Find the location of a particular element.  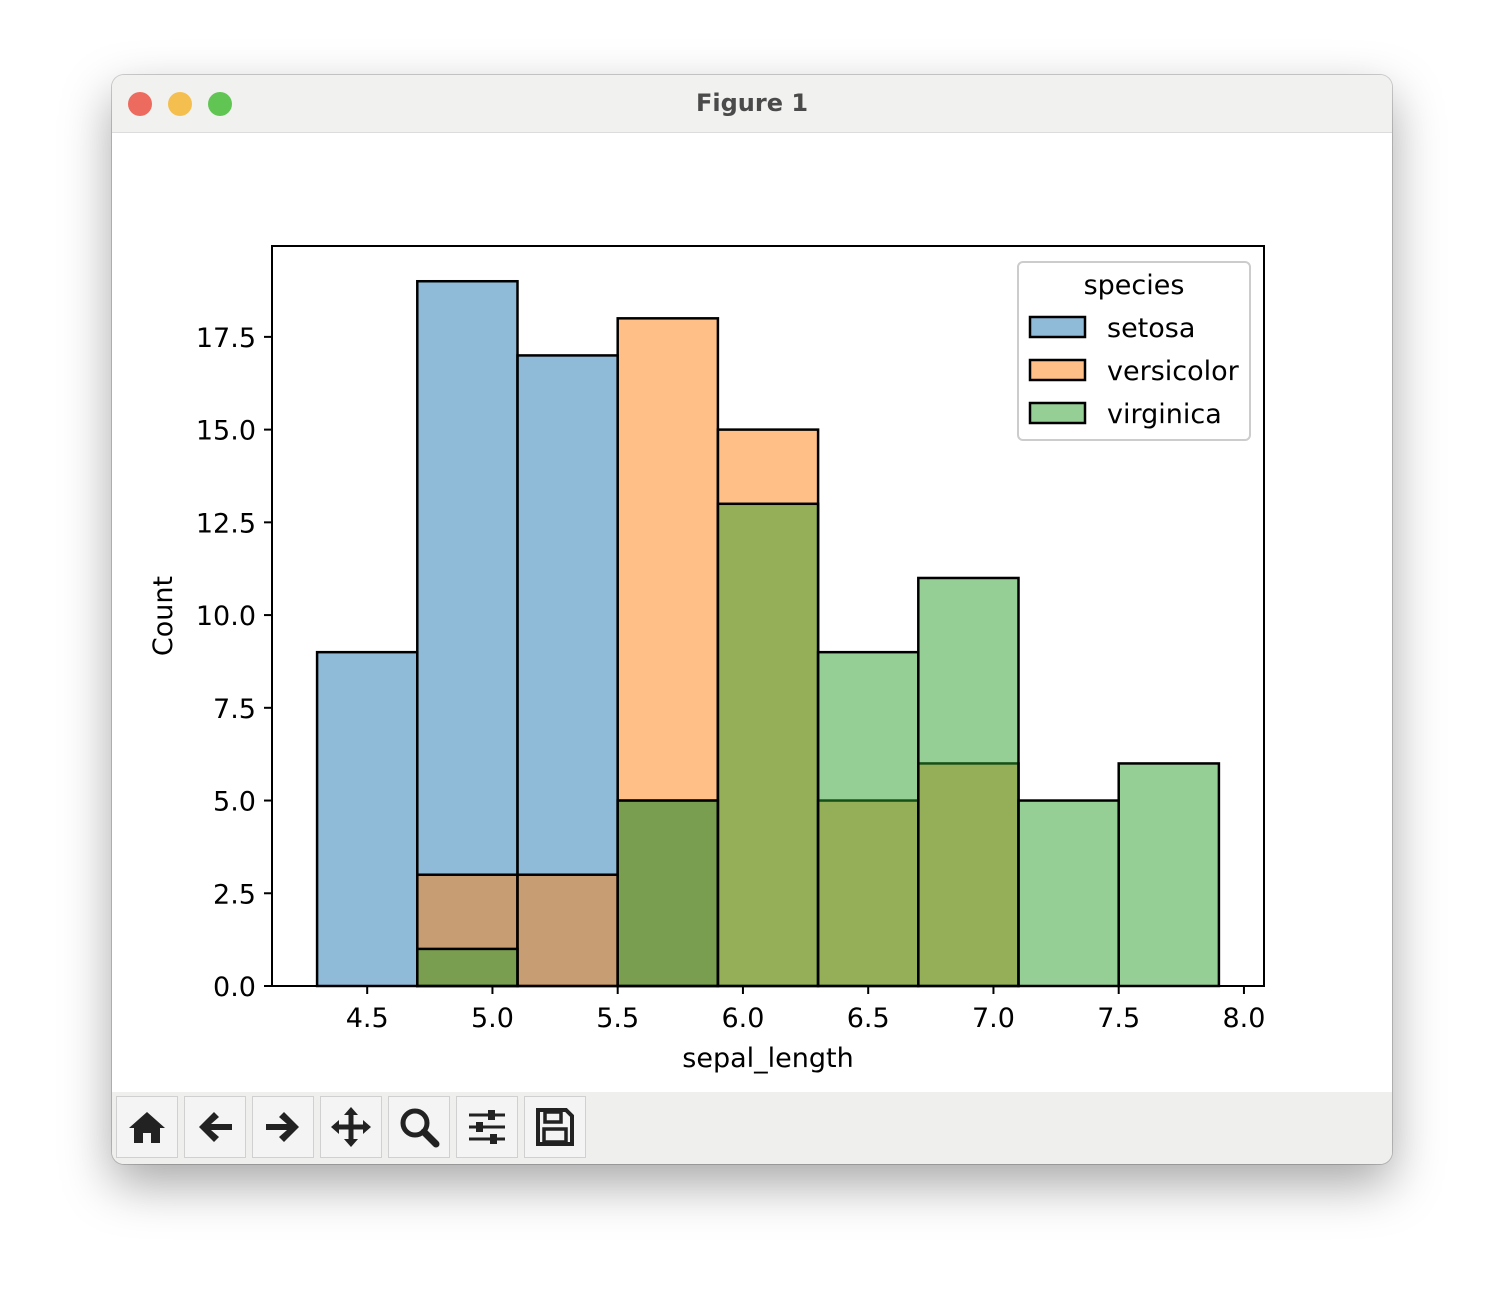

bar-versicolor is located at coordinates (567, 930).